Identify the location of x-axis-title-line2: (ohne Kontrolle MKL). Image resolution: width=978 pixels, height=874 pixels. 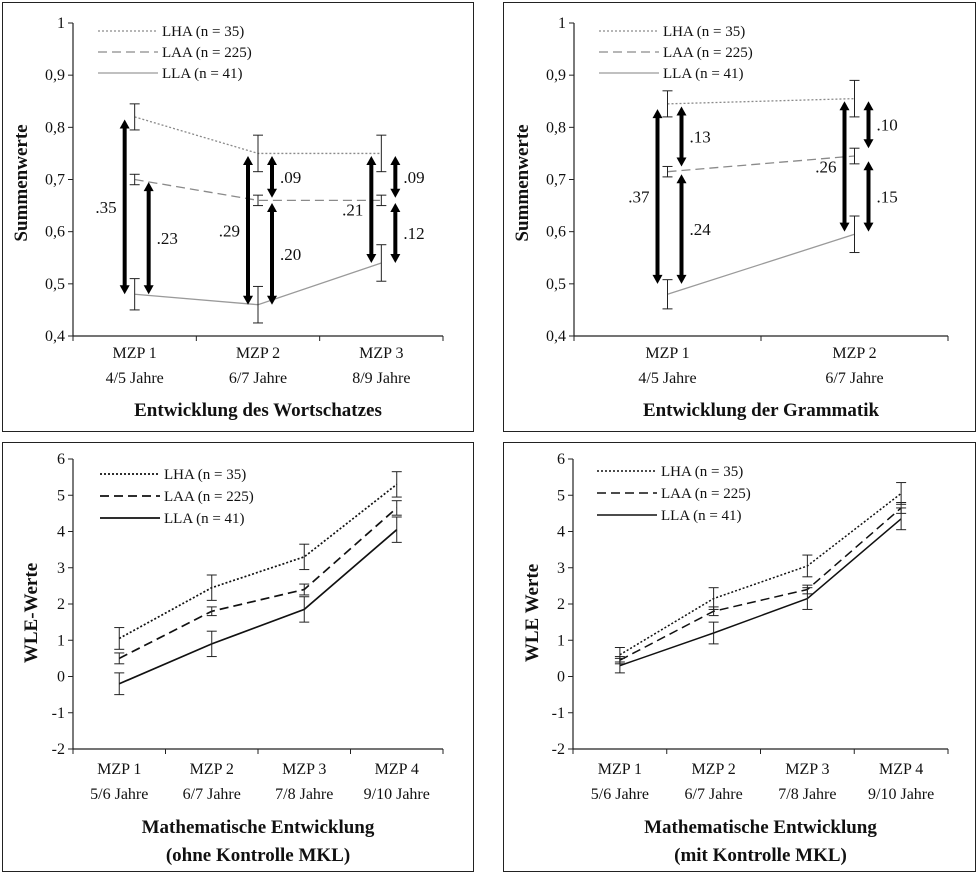
(258, 855).